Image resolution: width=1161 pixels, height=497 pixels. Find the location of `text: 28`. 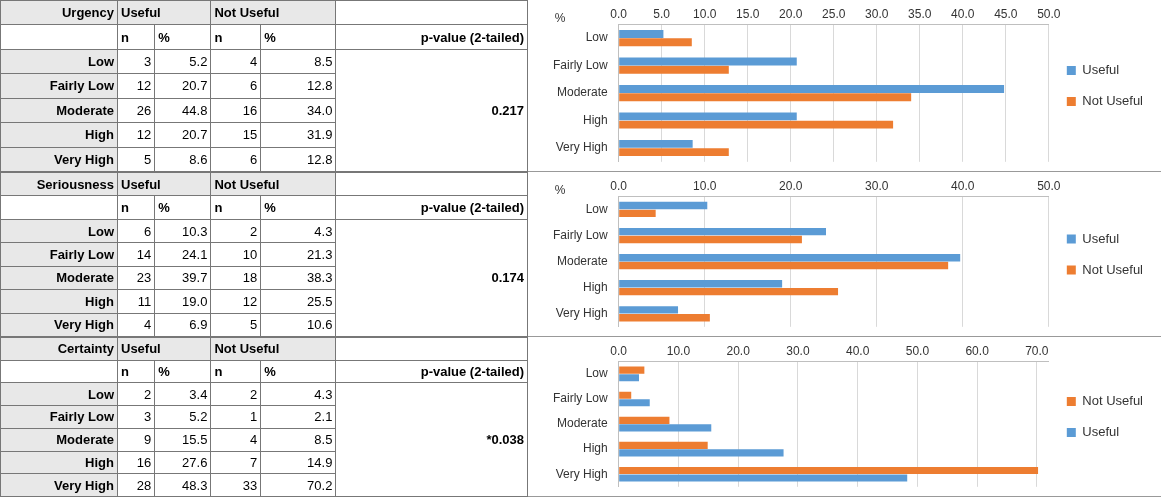

text: 28 is located at coordinates (136, 485).